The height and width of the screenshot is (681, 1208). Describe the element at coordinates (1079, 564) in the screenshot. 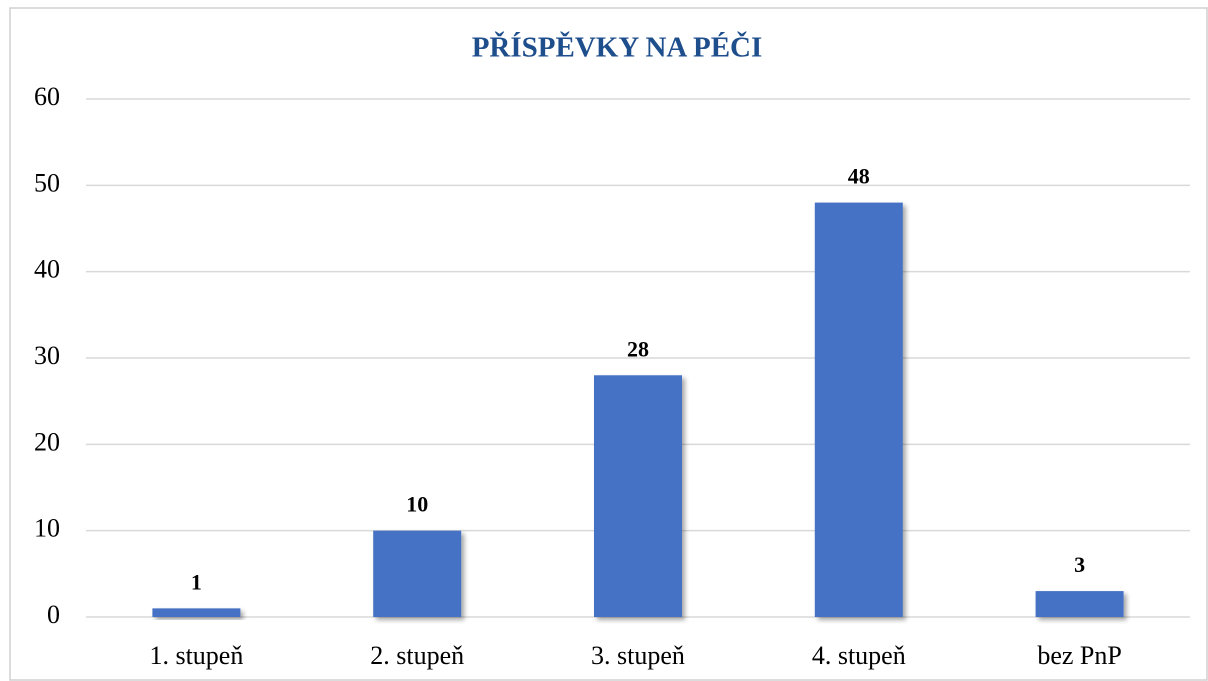

I see `data-label: 3` at that location.